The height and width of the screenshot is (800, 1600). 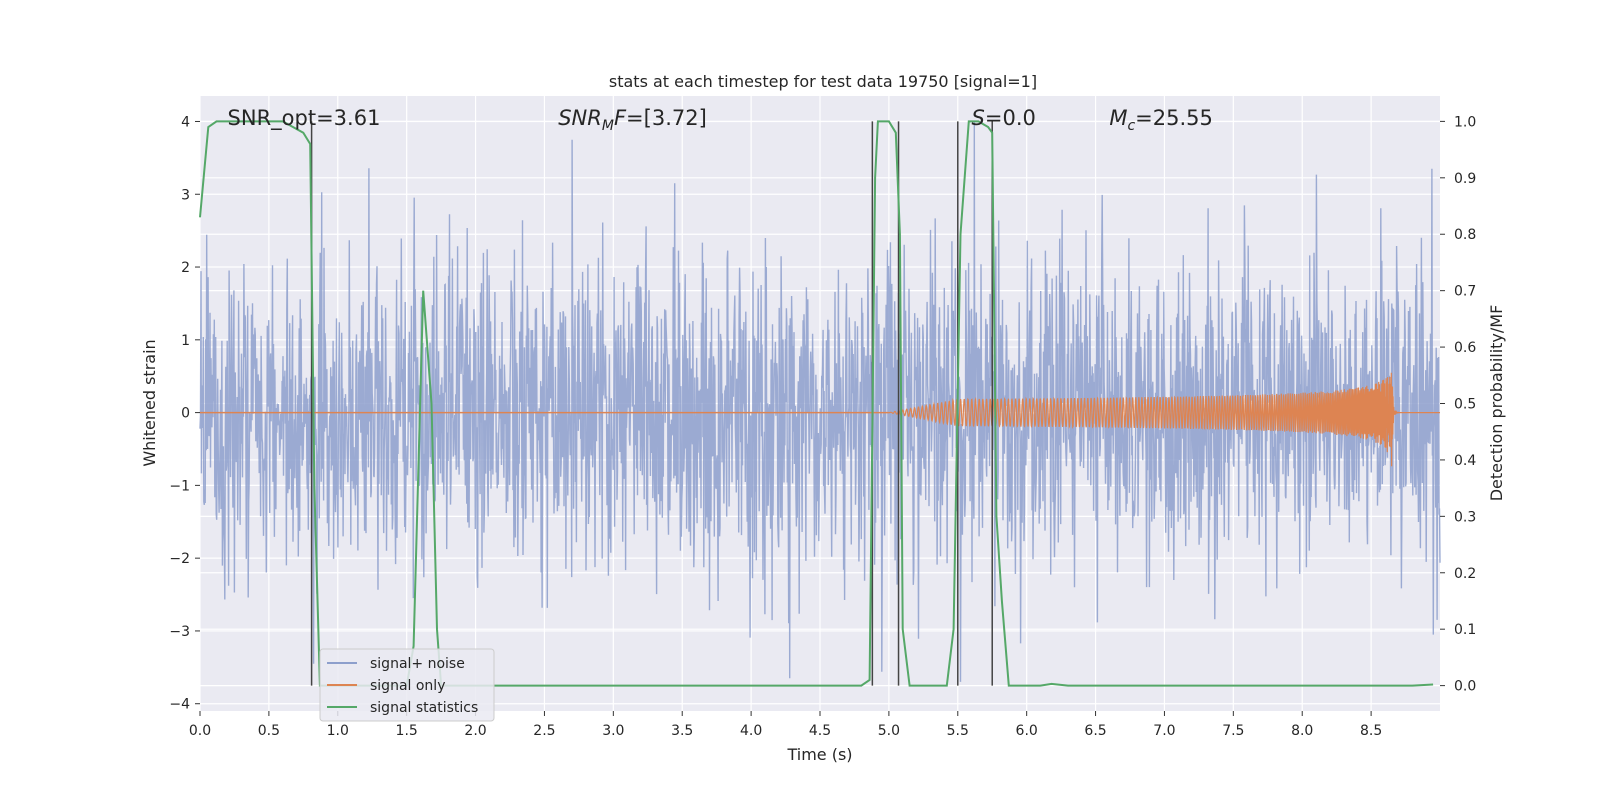 I want to click on x-axis-label: Time (s), so click(x=819, y=754).